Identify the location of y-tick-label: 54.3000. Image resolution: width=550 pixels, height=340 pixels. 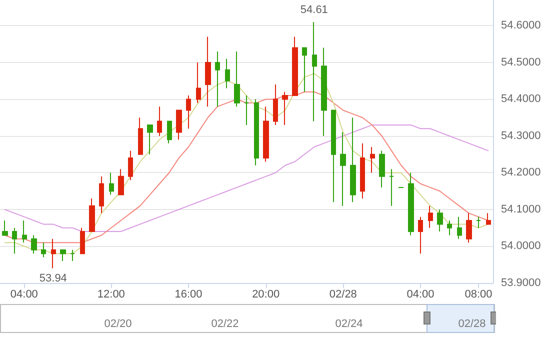
(521, 136).